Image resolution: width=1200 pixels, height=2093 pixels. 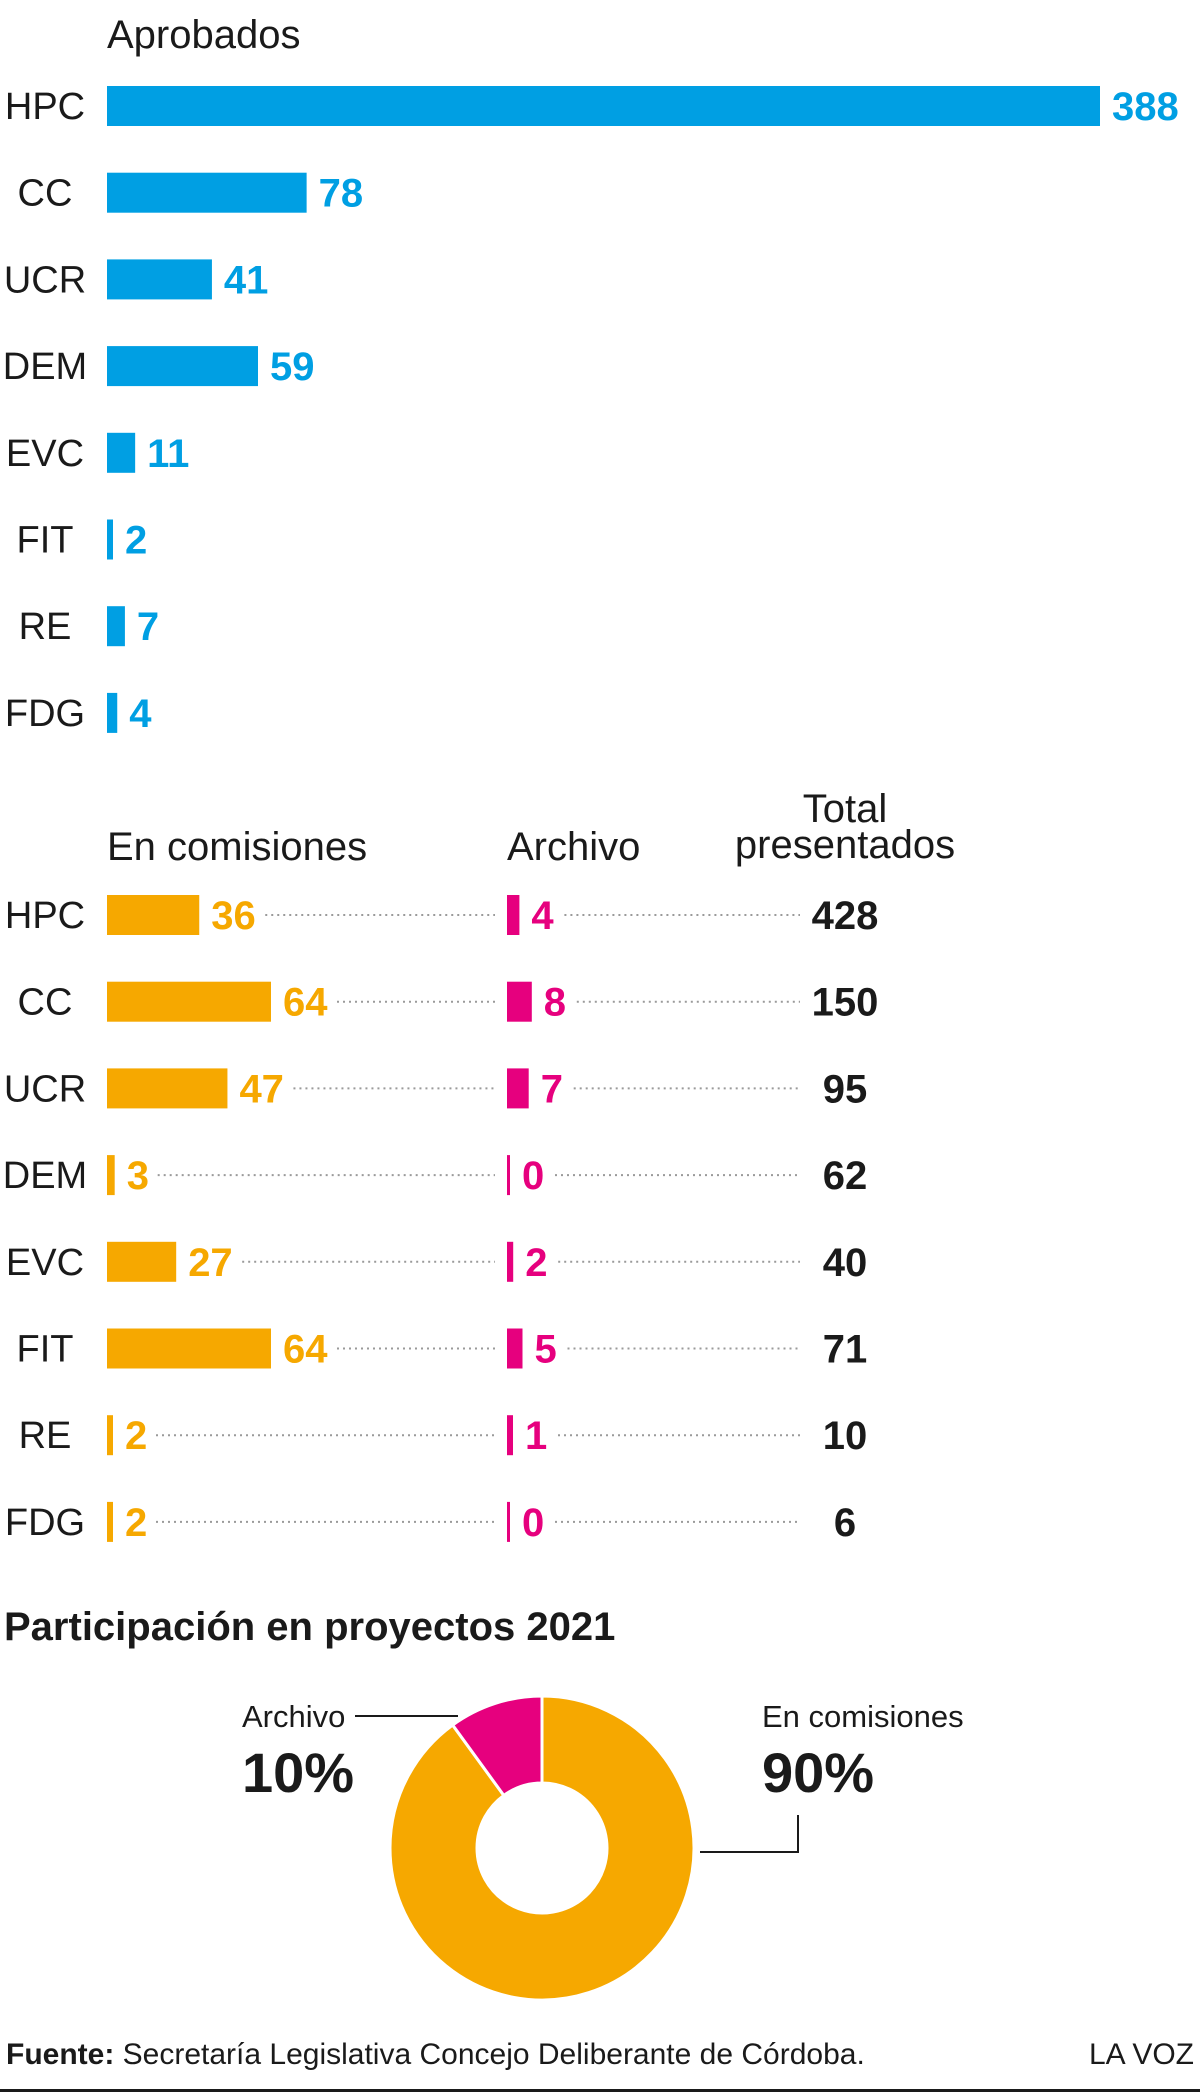 What do you see at coordinates (45, 1263) in the screenshot?
I see `party-label-2-evc: EVC` at bounding box center [45, 1263].